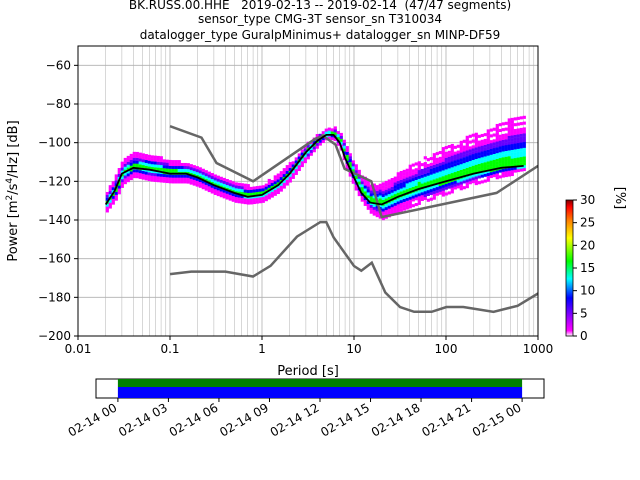  What do you see at coordinates (569, 268) in the screenshot?
I see `colorbar` at bounding box center [569, 268].